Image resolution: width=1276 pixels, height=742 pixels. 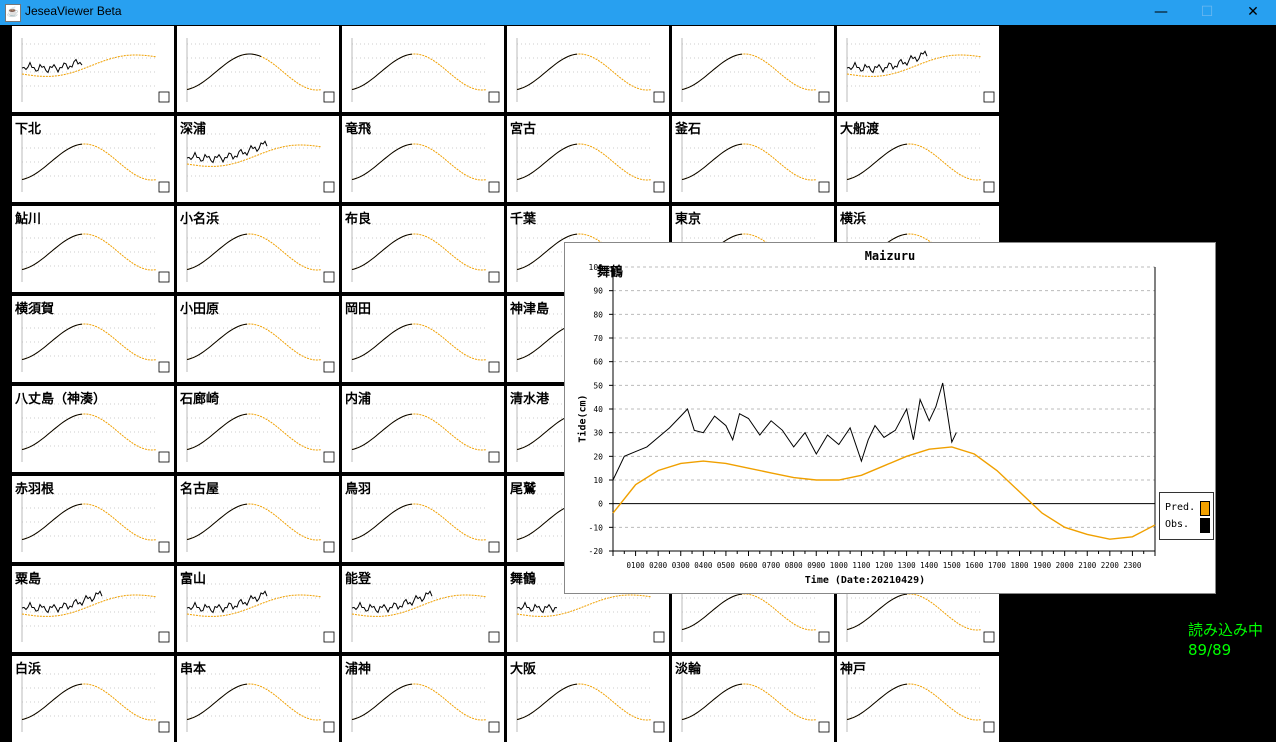 What do you see at coordinates (1205, 525) in the screenshot?
I see `legend-obs-swatch` at bounding box center [1205, 525].